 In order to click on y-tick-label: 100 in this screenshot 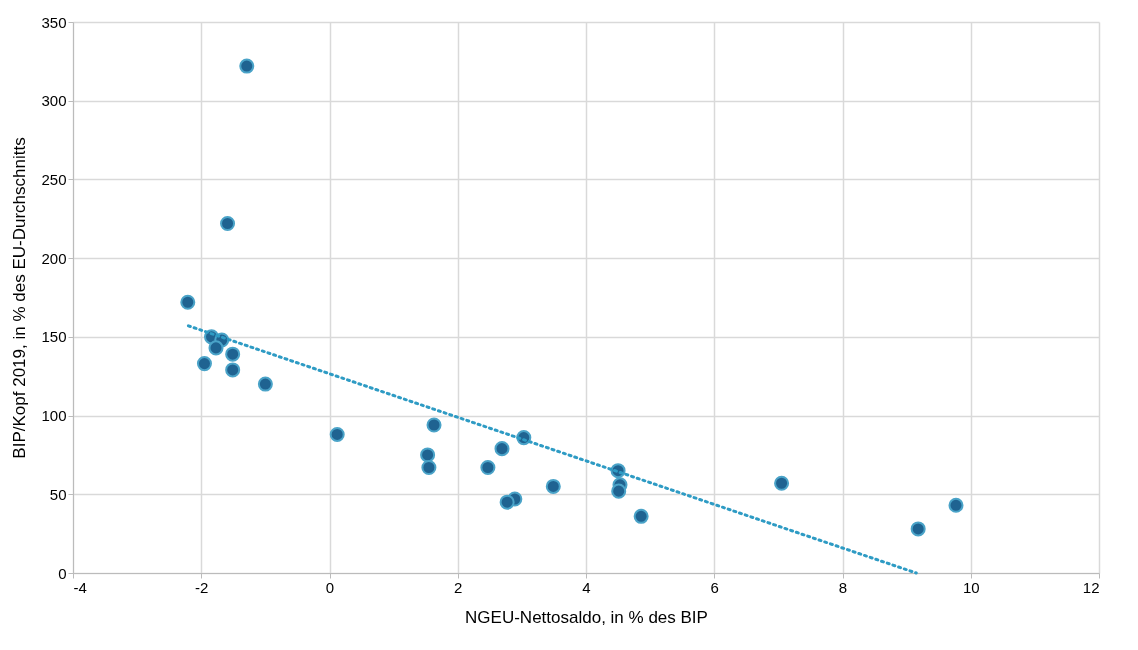, I will do `click(54, 416)`.